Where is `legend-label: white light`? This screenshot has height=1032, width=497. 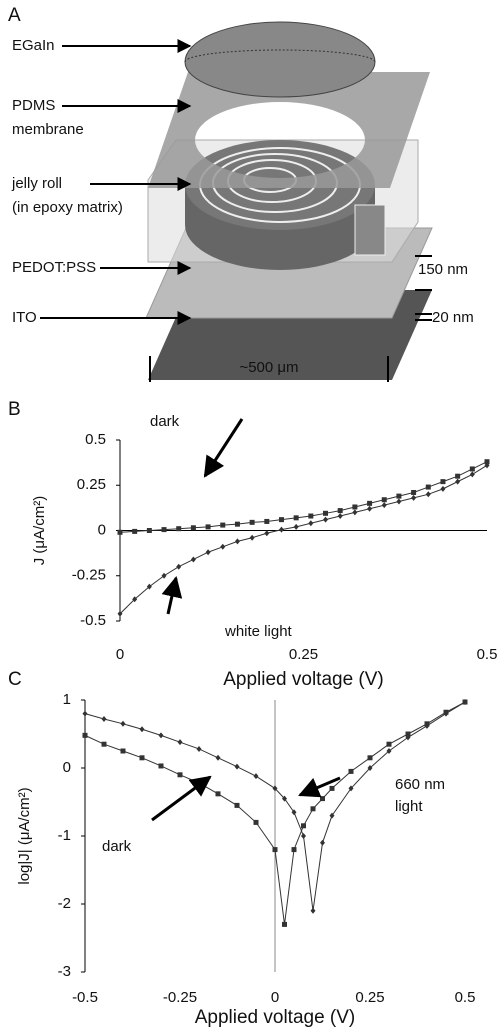
legend-label: white light is located at coordinates (258, 631).